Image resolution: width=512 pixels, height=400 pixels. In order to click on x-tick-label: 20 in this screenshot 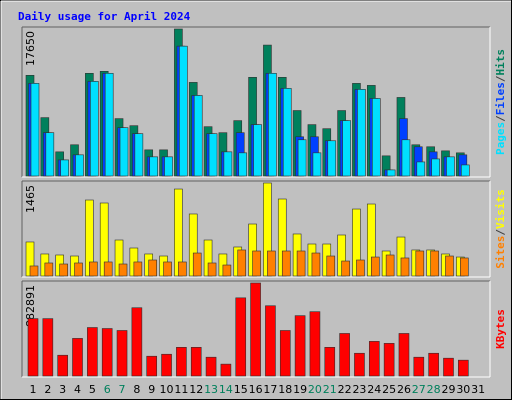, I will do `click(315, 389)`.